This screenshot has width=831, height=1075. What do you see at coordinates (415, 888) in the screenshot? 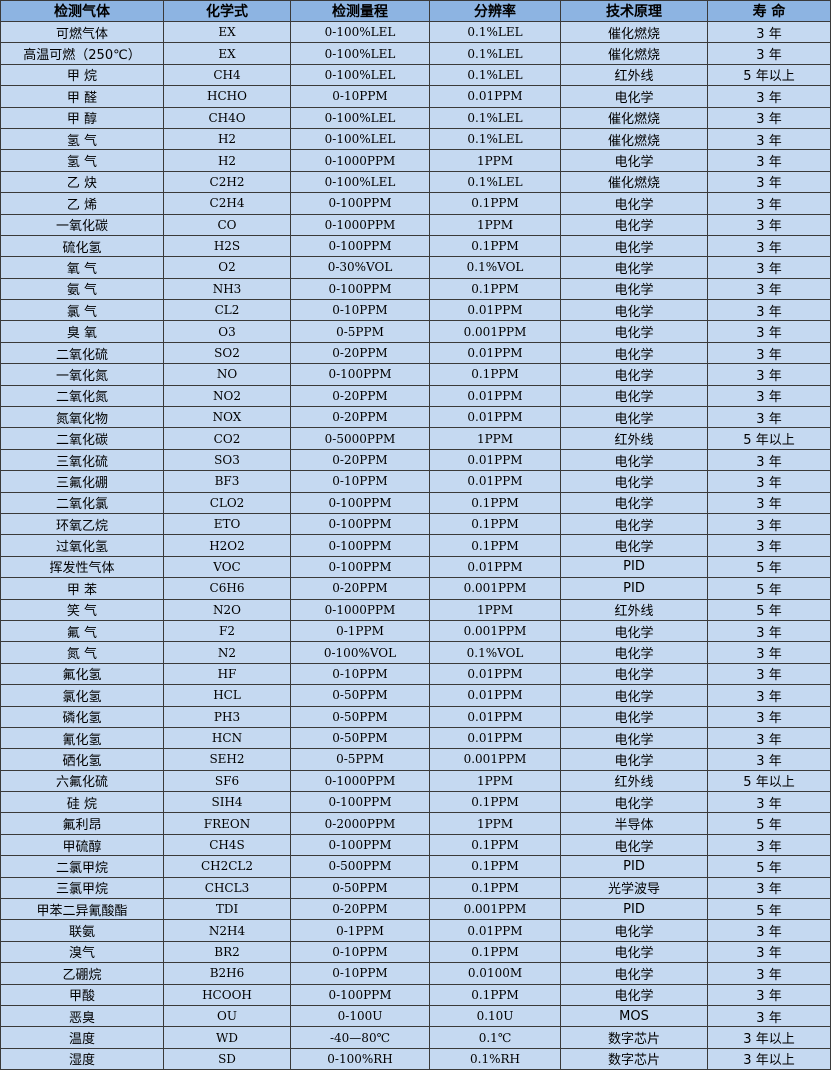
I see `table-row: 三氯甲烷 CHCL3 0-50PPM 0.1PPM 光学波导 3 年` at bounding box center [415, 888].